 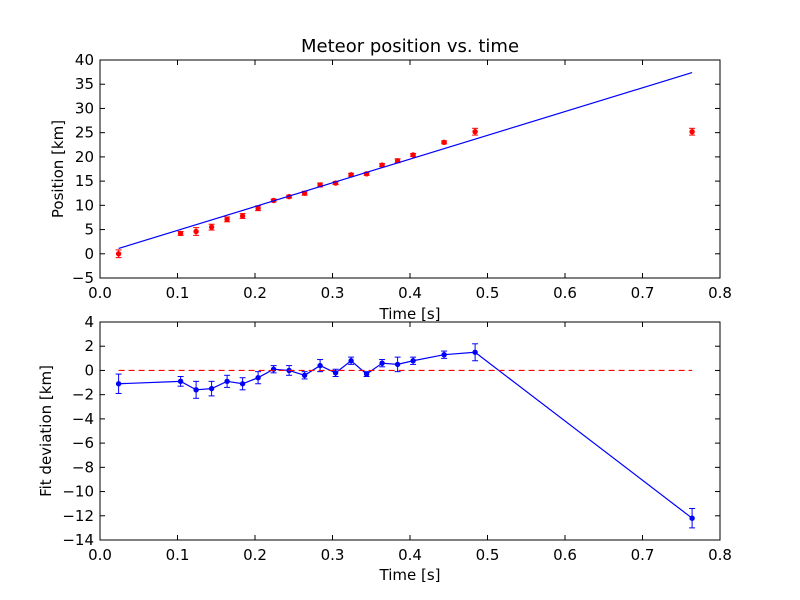 I want to click on deviation-y-tick-label: −10, so click(x=78, y=492).